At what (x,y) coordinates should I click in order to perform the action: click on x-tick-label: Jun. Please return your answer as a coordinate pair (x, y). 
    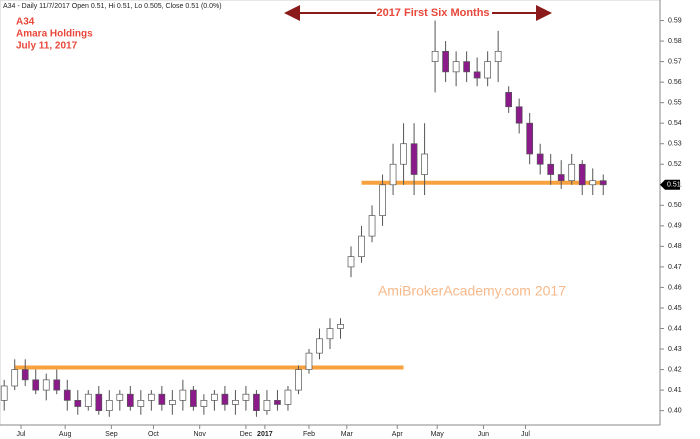
    Looking at the image, I should click on (483, 434).